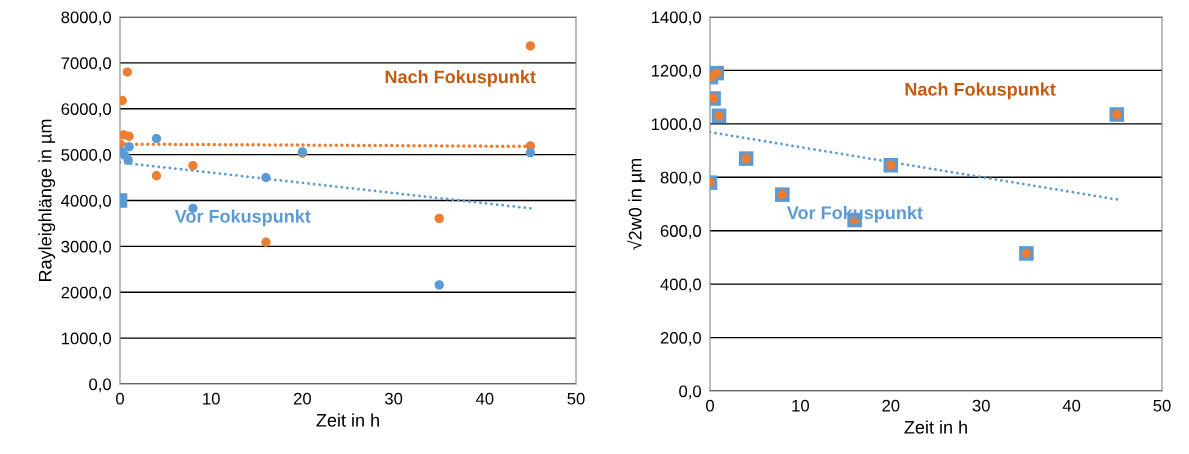 This screenshot has width=1189, height=454. Describe the element at coordinates (676, 18) in the screenshot. I see `y-tick-label: 1400,0` at that location.